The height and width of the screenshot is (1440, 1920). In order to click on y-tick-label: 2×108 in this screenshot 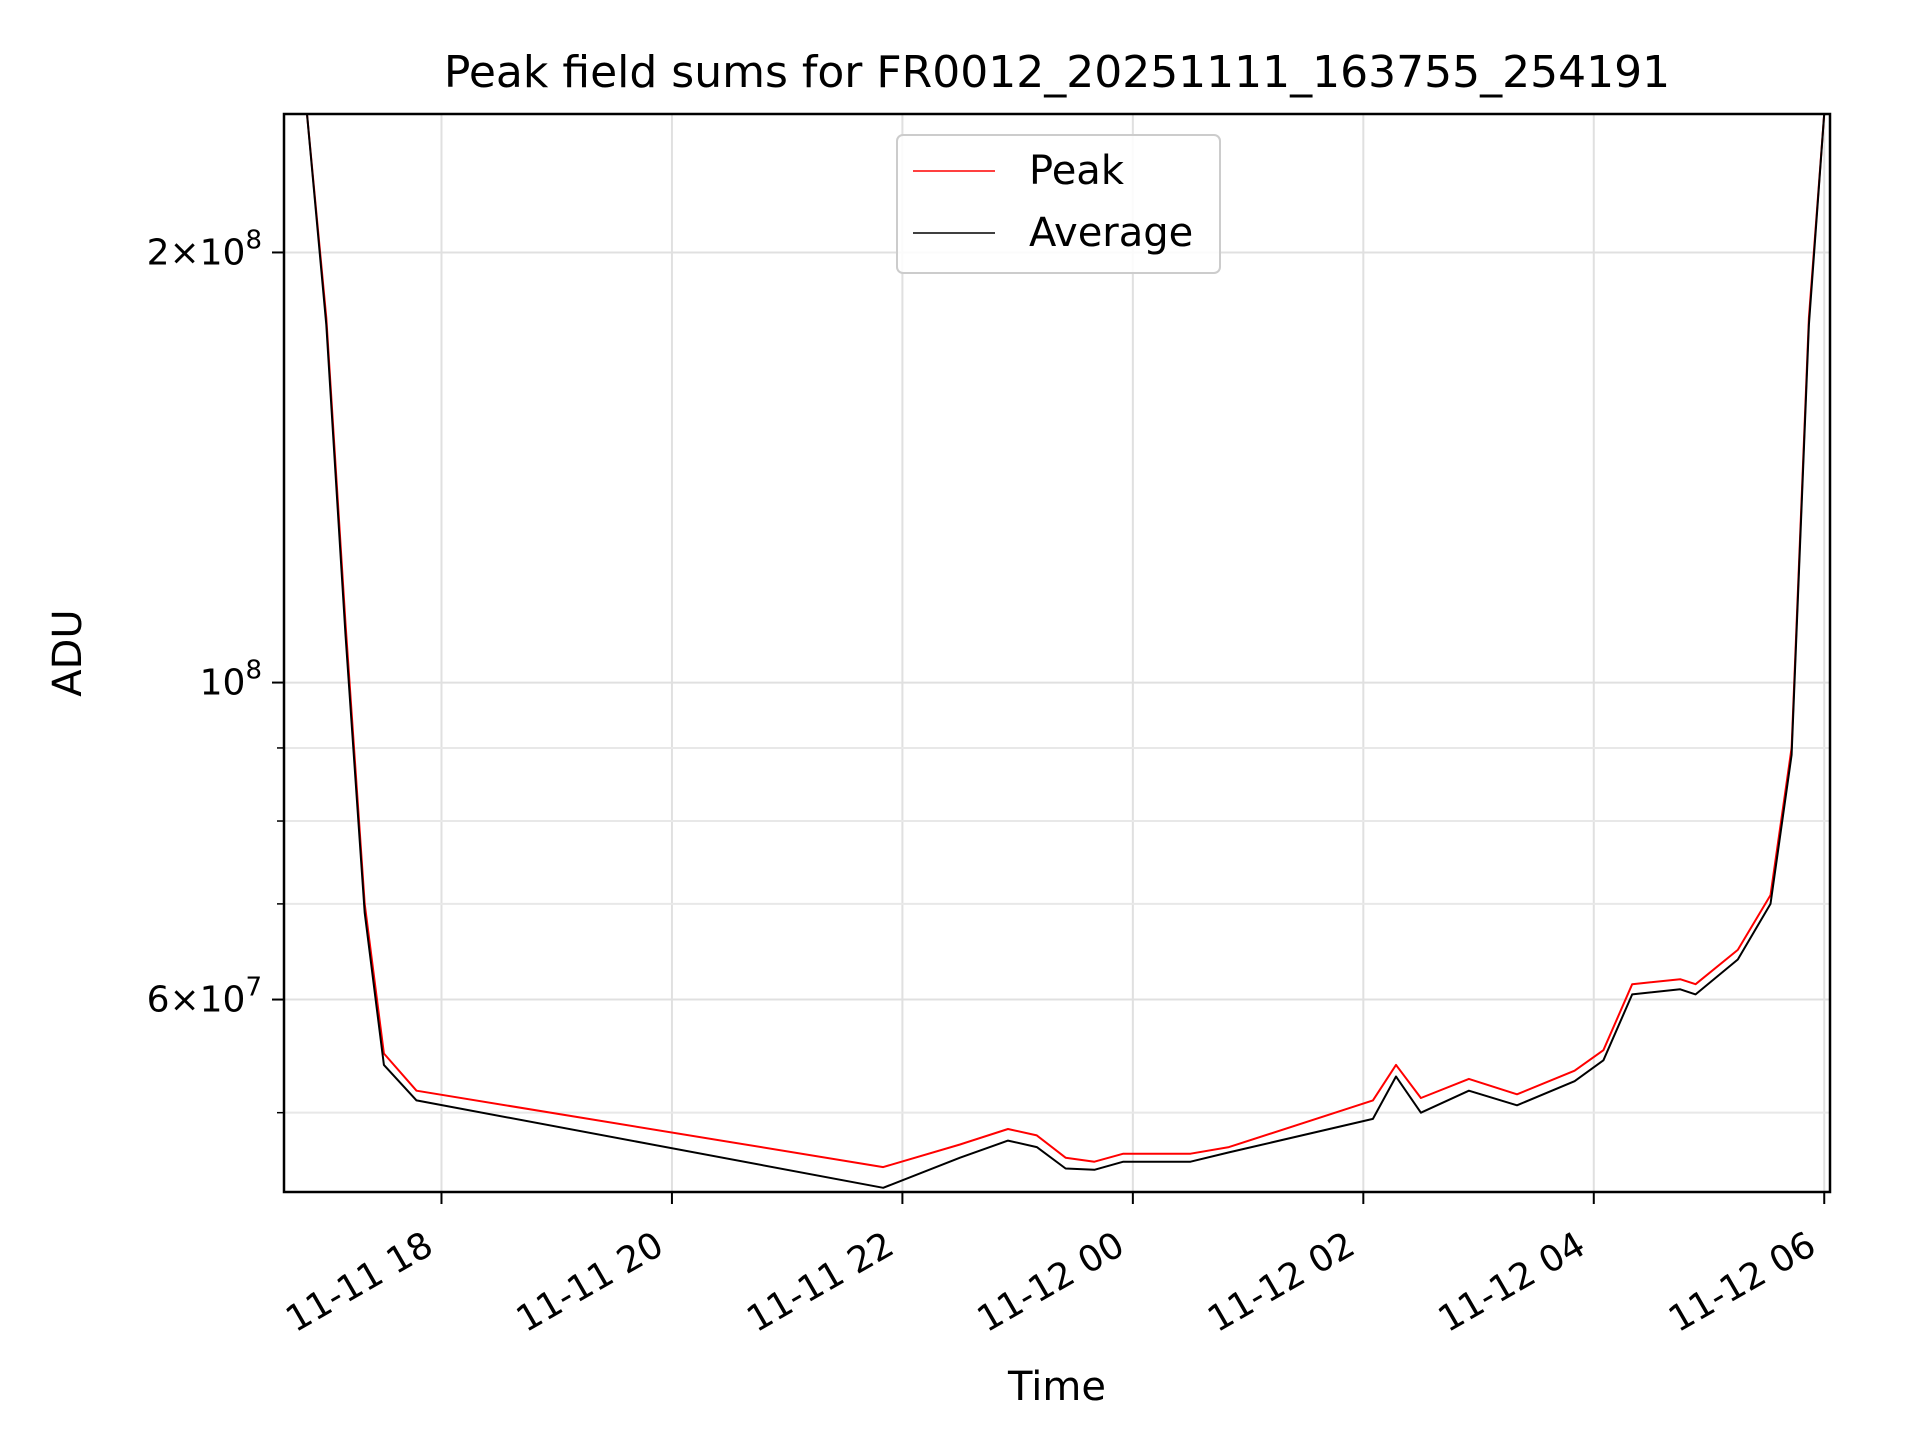, I will do `click(204, 249)`.